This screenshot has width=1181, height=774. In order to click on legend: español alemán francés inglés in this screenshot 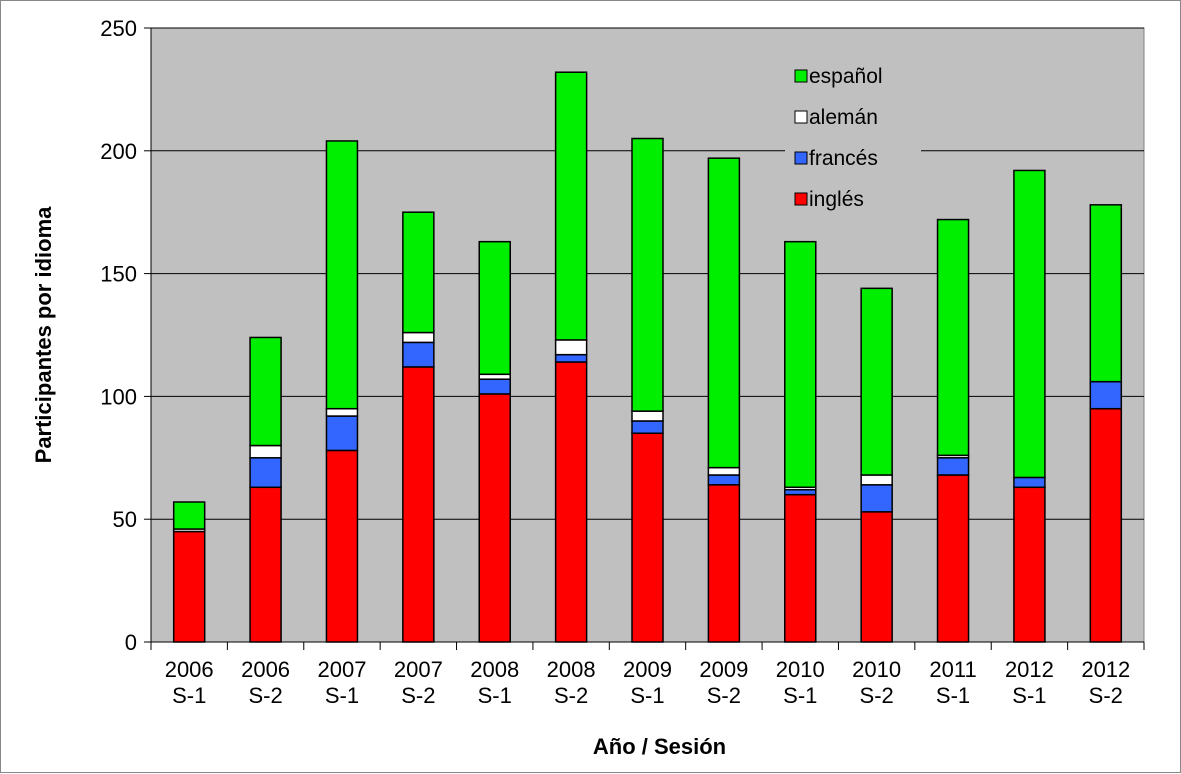, I will do `click(853, 140)`.